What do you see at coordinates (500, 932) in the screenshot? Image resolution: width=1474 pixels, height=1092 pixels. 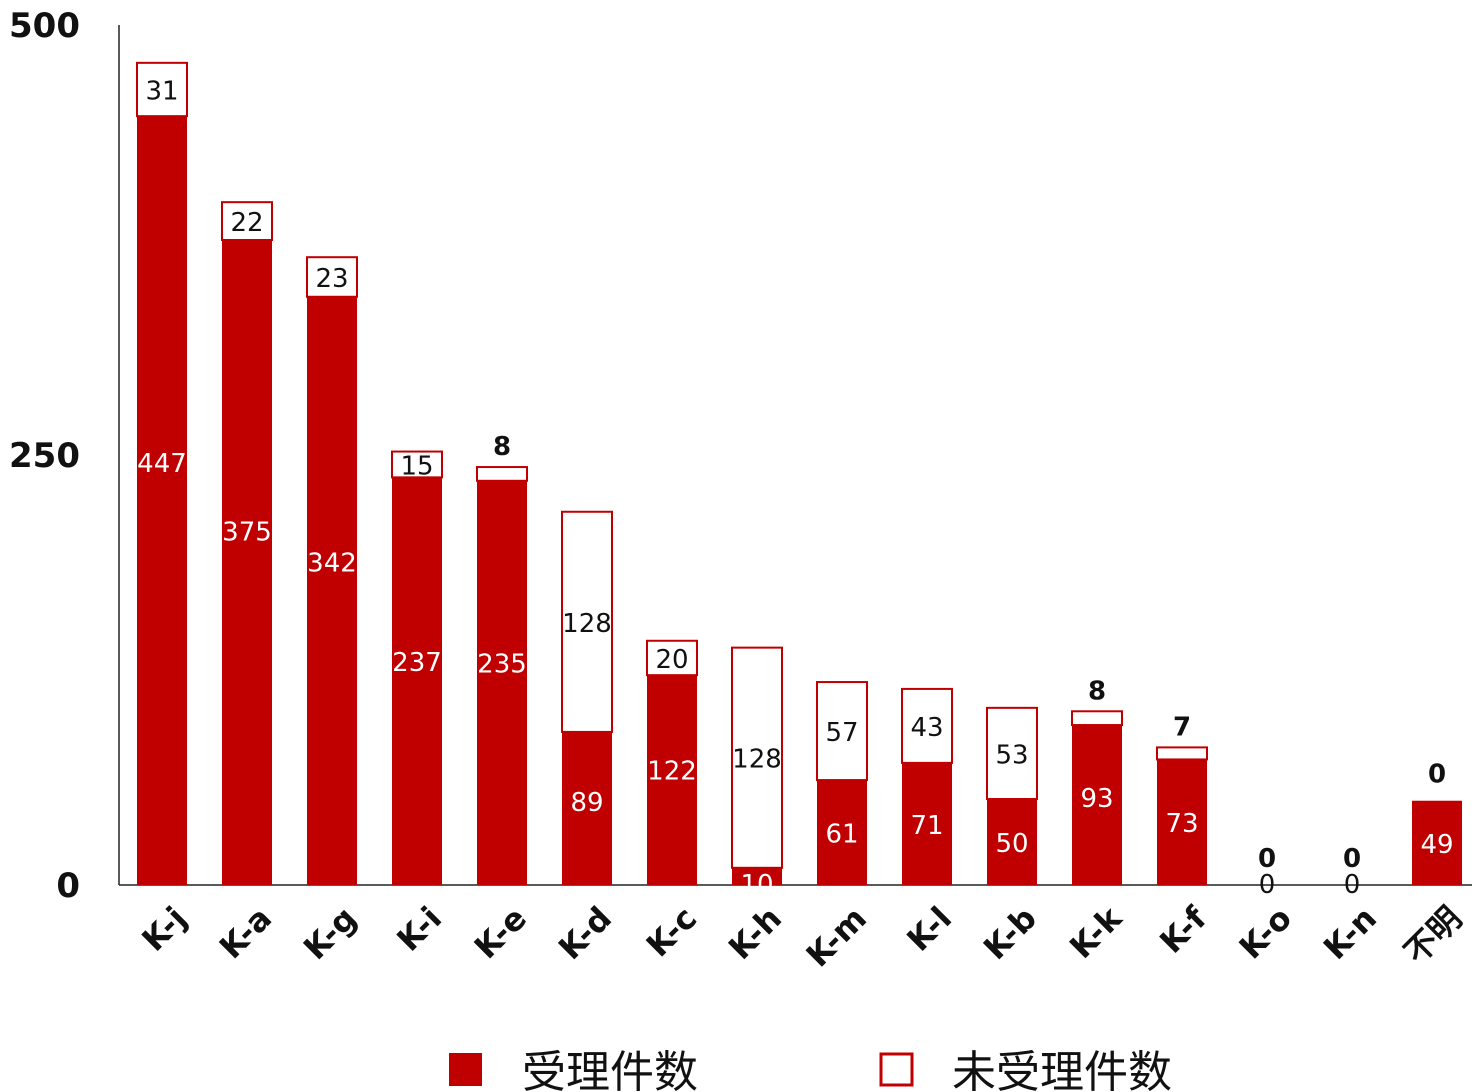 I see `x-tick-label: K-e` at bounding box center [500, 932].